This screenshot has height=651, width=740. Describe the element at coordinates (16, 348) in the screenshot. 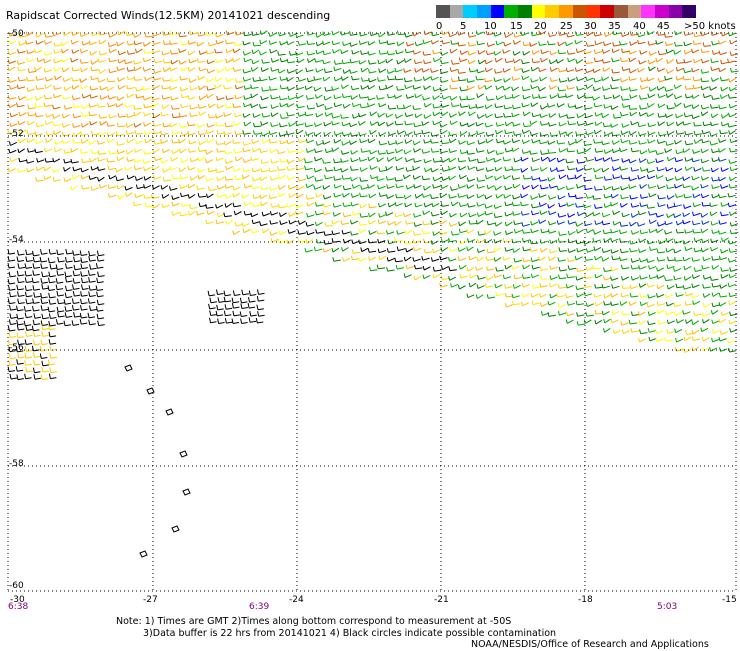

I see `lat-label: -56` at that location.